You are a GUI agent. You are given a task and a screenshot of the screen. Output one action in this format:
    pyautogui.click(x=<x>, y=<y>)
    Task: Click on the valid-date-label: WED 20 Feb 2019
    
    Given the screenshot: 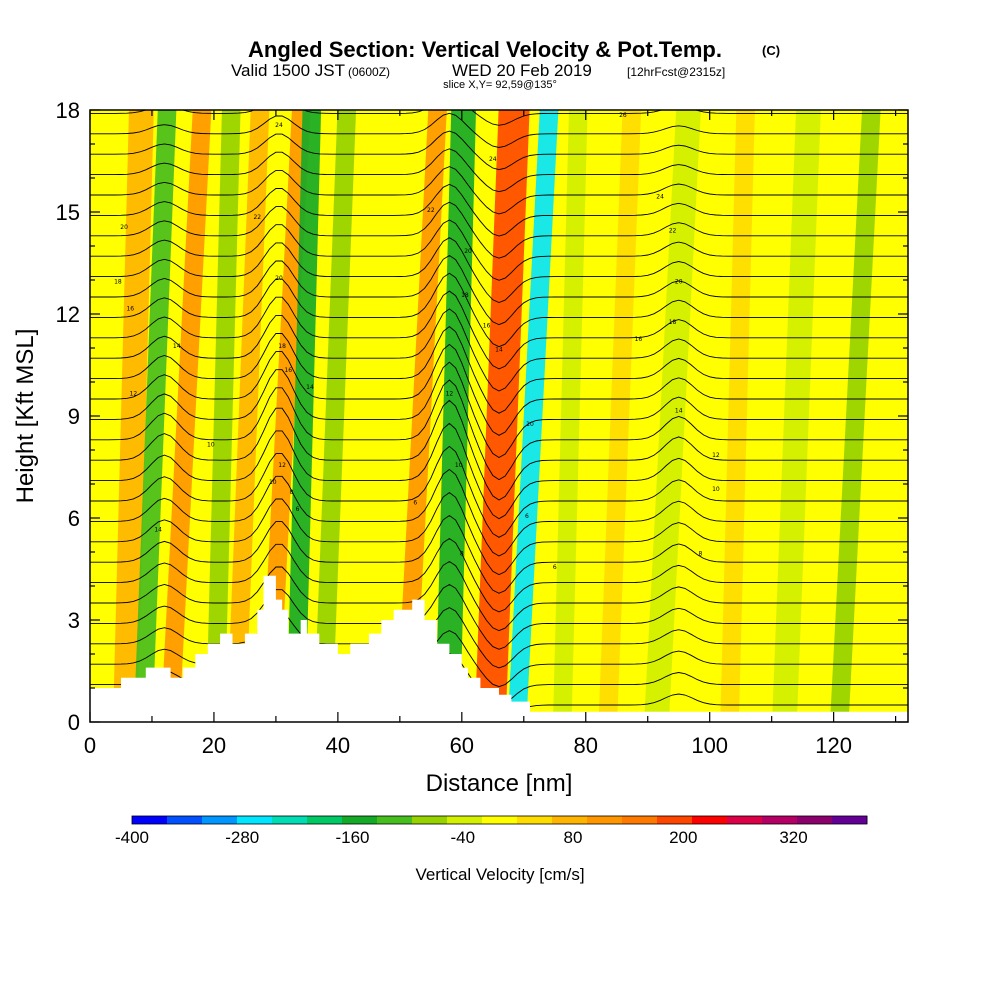 What is the action you would take?
    pyautogui.click(x=522, y=70)
    